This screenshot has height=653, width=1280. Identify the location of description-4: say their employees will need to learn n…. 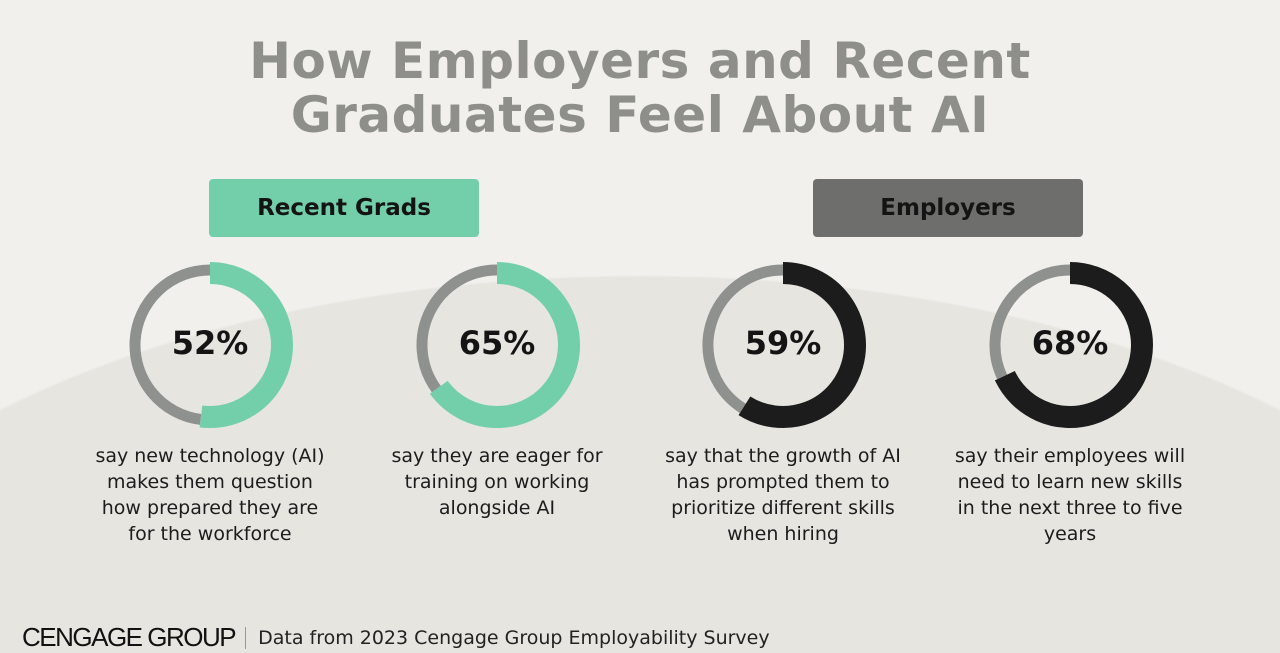
(1070, 495).